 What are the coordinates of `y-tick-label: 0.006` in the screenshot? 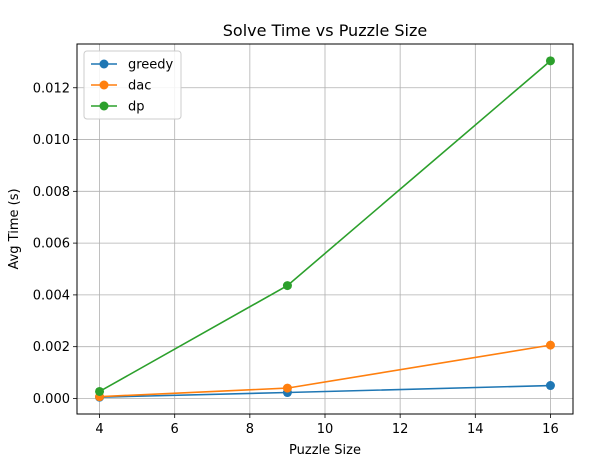 It's located at (51, 244).